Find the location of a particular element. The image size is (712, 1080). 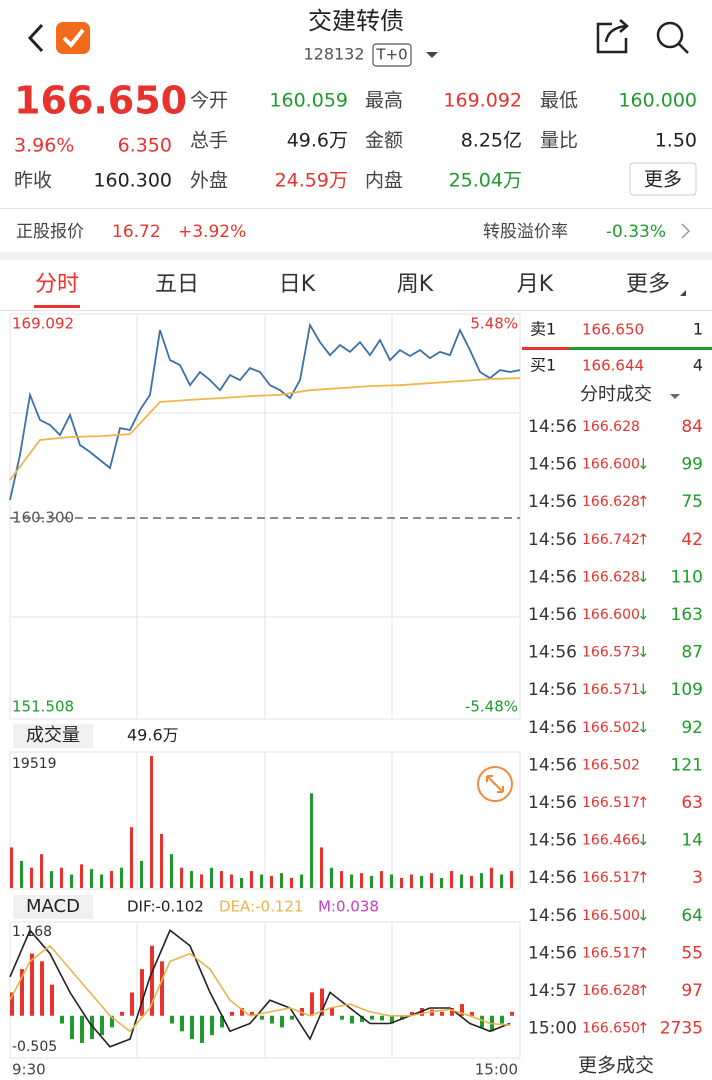

expand-icon is located at coordinates (495, 784).